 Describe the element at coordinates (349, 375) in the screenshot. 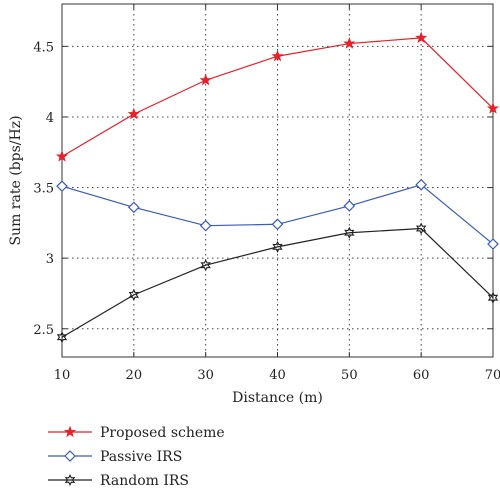

I see `x-tick-label: 50` at that location.